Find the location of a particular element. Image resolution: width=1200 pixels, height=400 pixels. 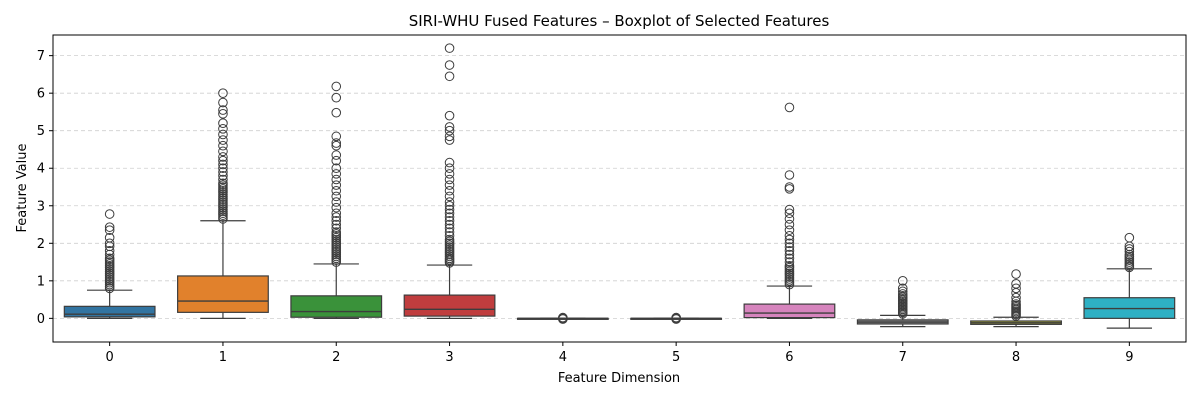

x-tick-label: 5 is located at coordinates (676, 357).